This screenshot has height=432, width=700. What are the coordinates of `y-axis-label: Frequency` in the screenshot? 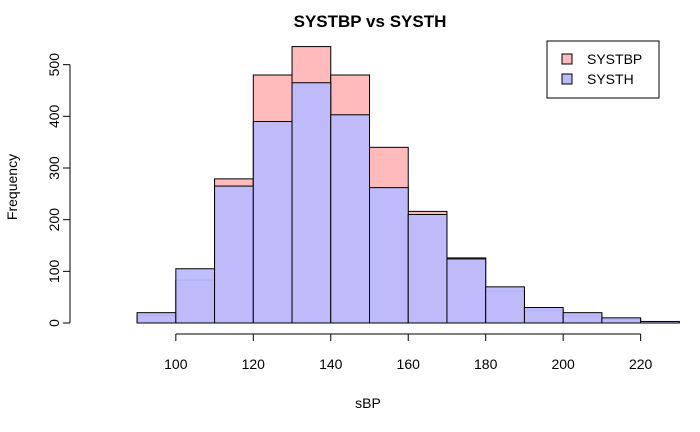 It's located at (12, 187).